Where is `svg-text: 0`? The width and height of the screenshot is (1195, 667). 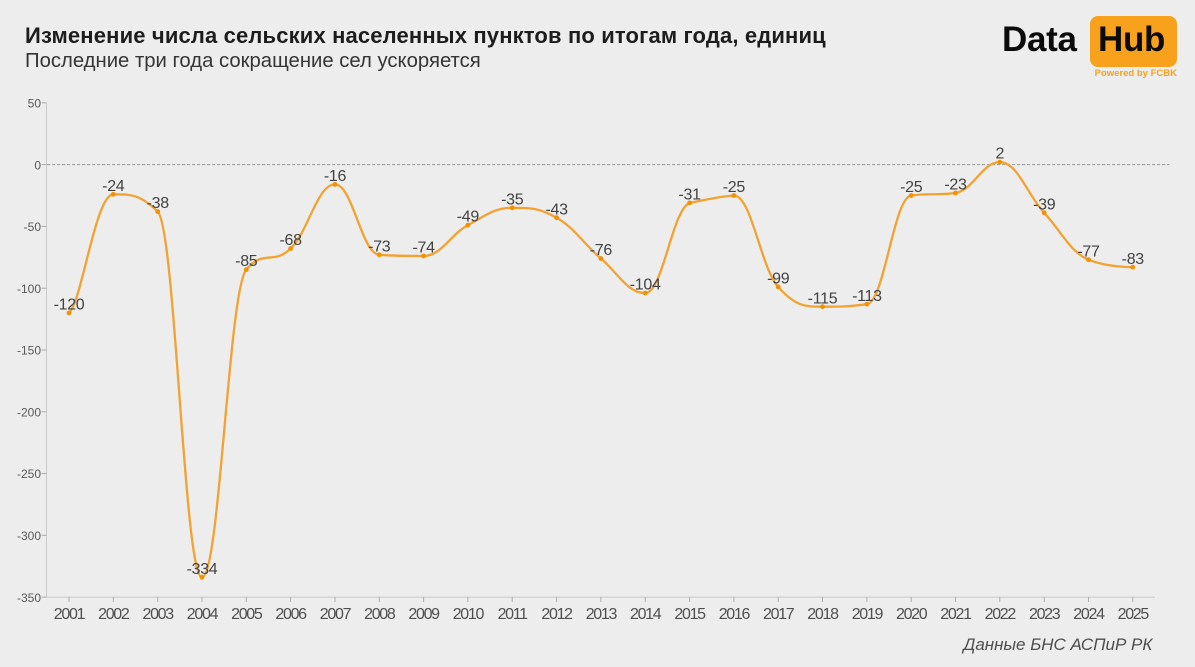 svg-text: 0 is located at coordinates (37, 165).